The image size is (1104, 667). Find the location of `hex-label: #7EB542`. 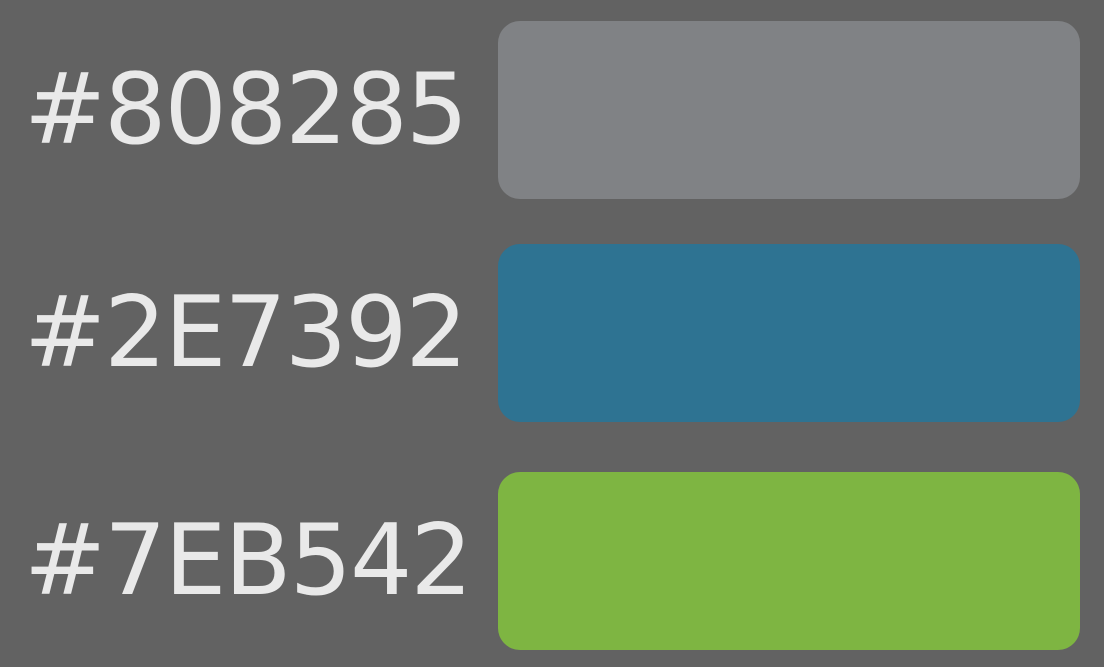

hex-label: #7EB542 is located at coordinates (248, 561).